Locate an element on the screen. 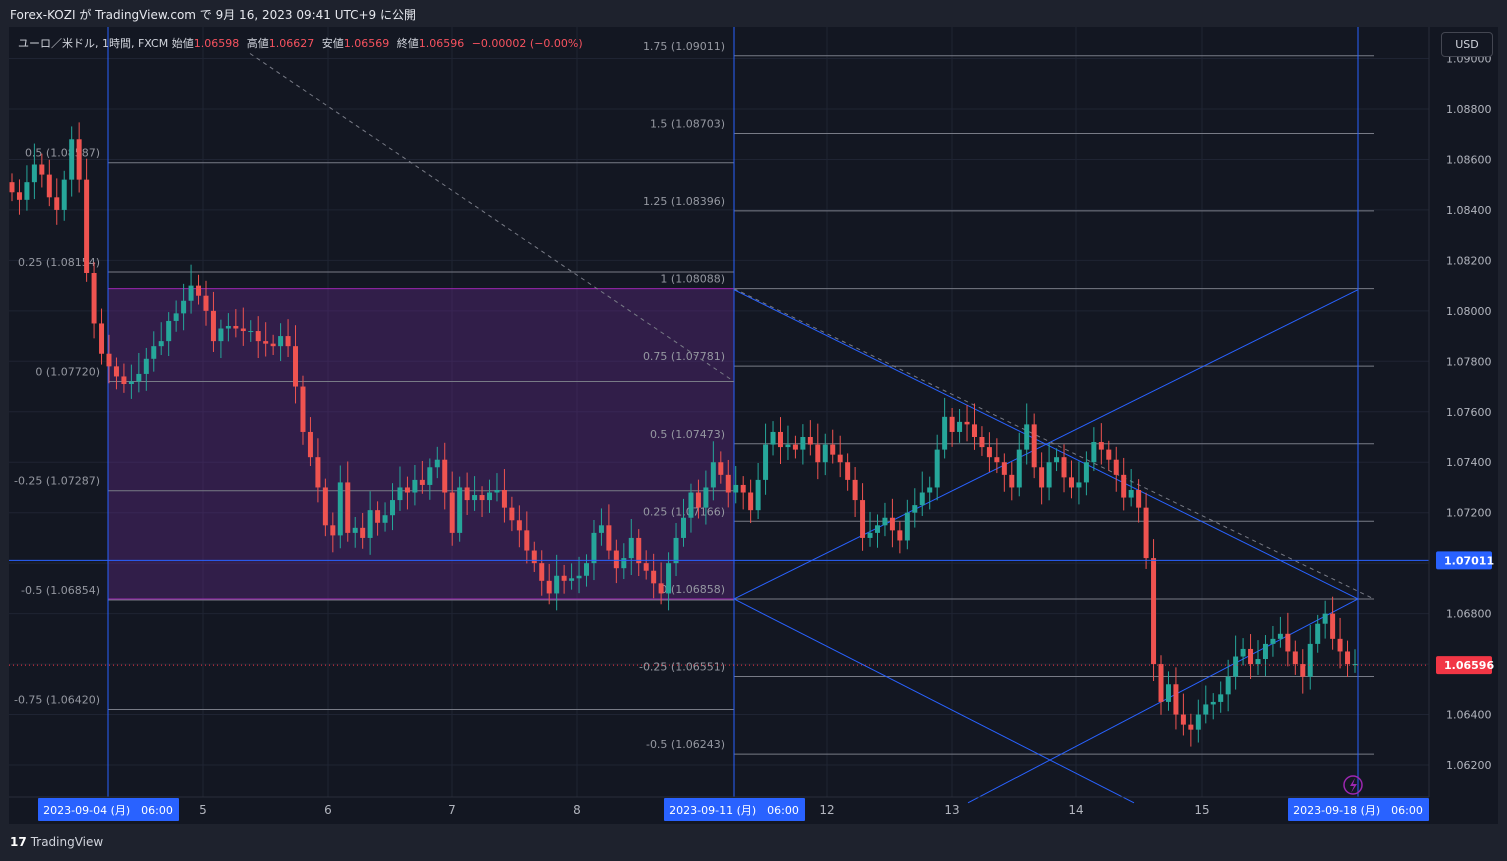 Image resolution: width=1507 pixels, height=861 pixels. fib-level-label: 1.25 (1.08396) is located at coordinates (684, 201).